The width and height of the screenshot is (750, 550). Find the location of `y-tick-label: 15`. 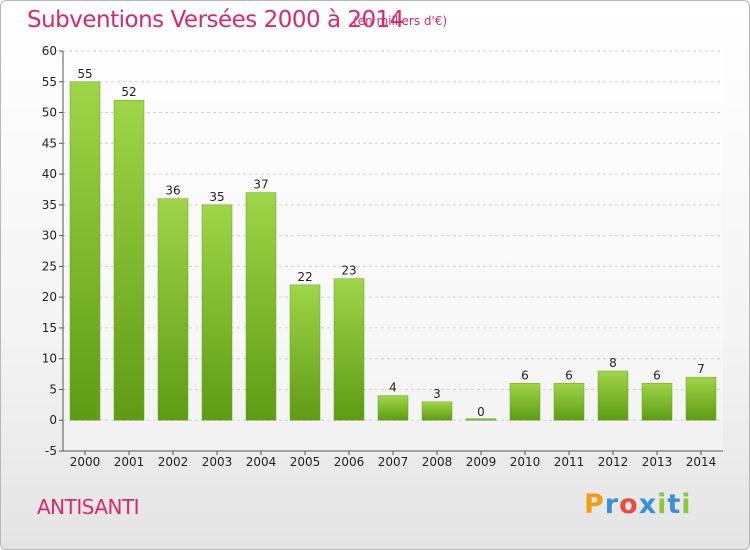

y-tick-label: 15 is located at coordinates (49, 328).